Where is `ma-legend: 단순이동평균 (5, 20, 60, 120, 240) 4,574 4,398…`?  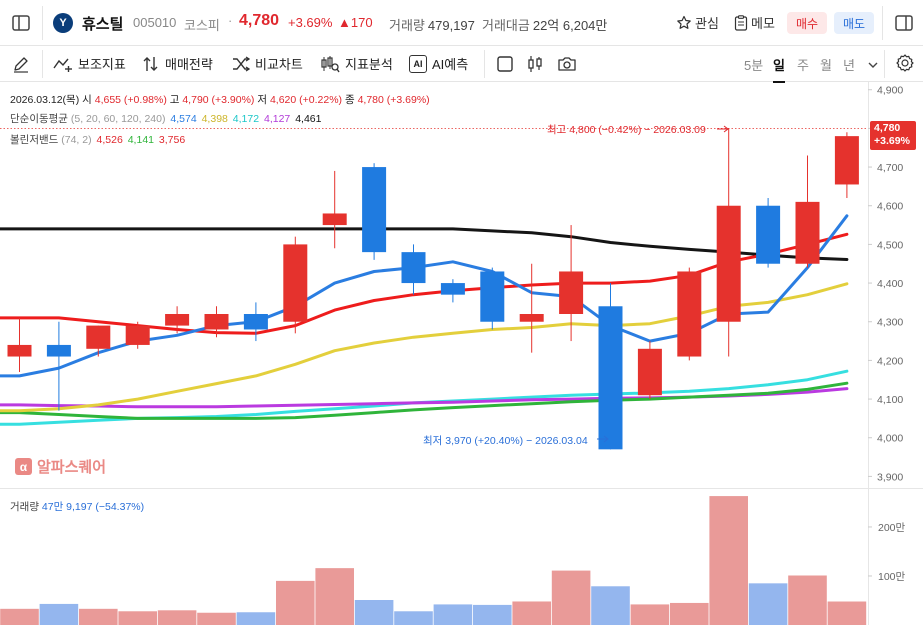 ma-legend: 단순이동평균 (5, 20, 60, 120, 240) 4,574 4,398… is located at coordinates (165, 118).